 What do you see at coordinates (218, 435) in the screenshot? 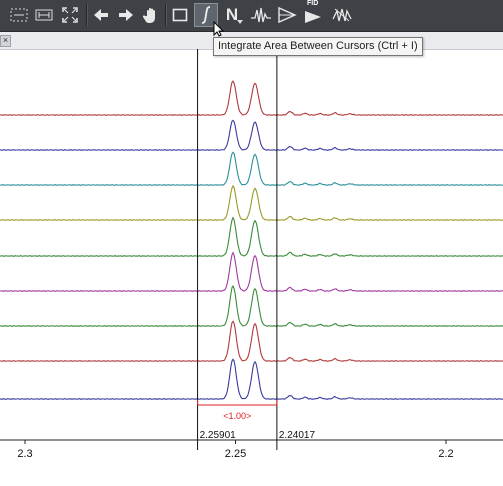
I see `cursor-ppm-label: 2.25901` at bounding box center [218, 435].